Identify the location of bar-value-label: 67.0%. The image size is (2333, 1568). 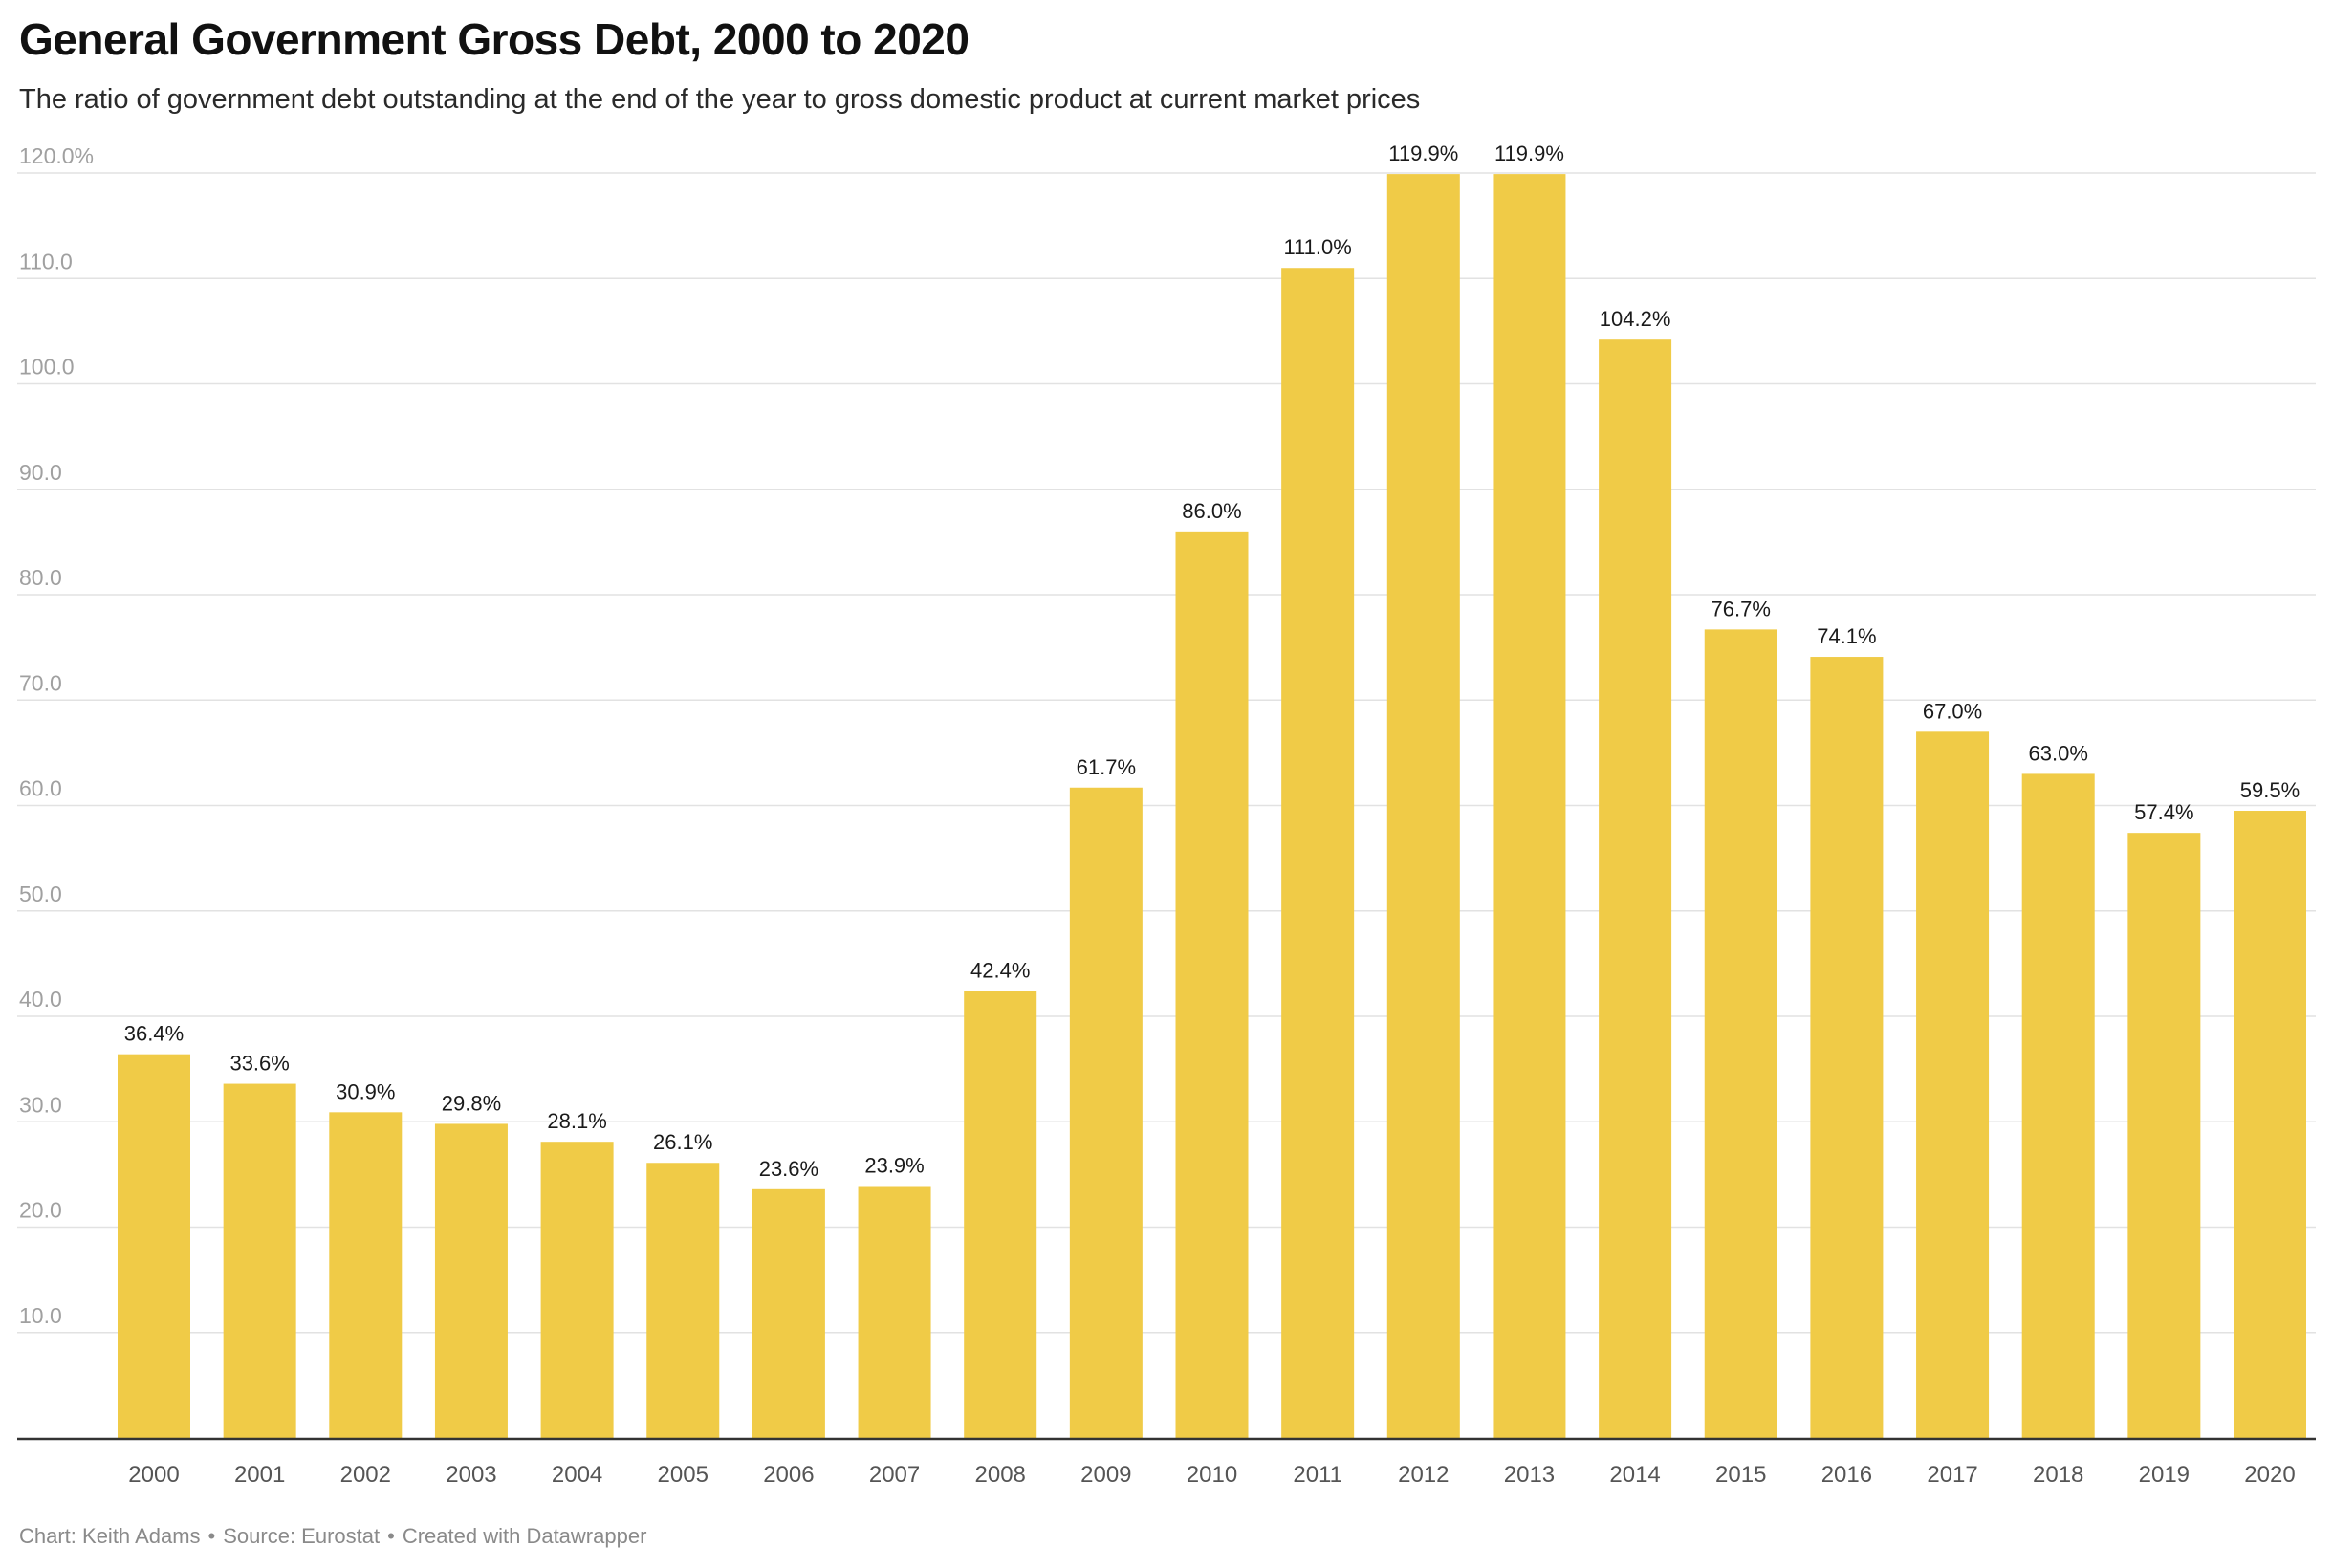
(1952, 711).